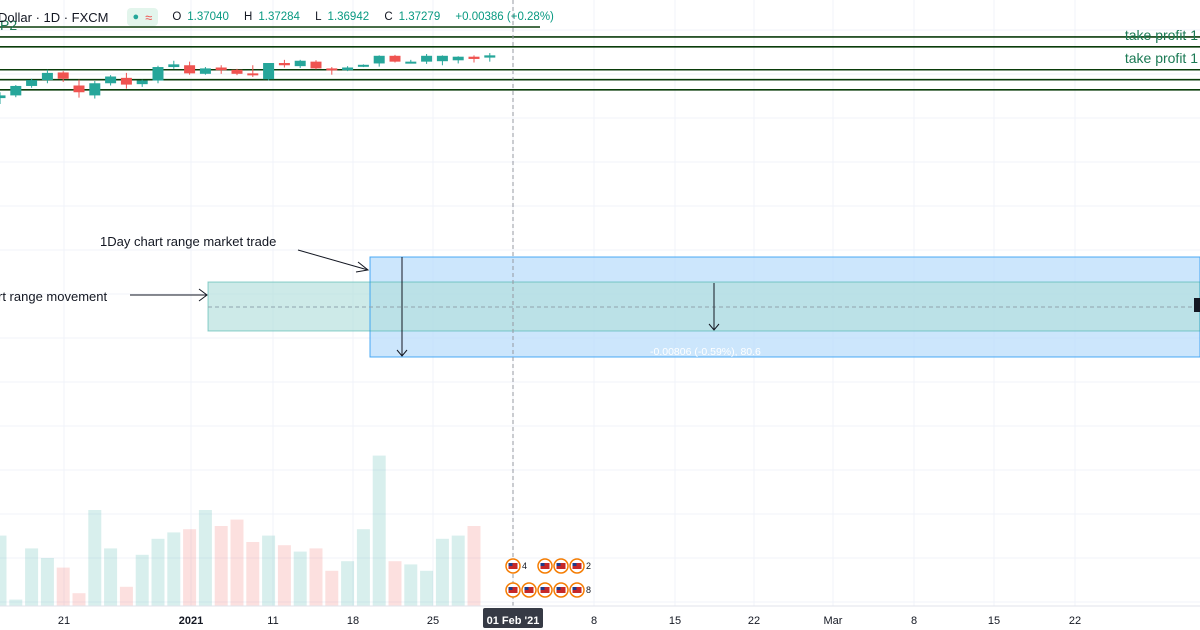 This screenshot has height=630, width=1200. I want to click on date-cursor-badge, so click(513, 618).